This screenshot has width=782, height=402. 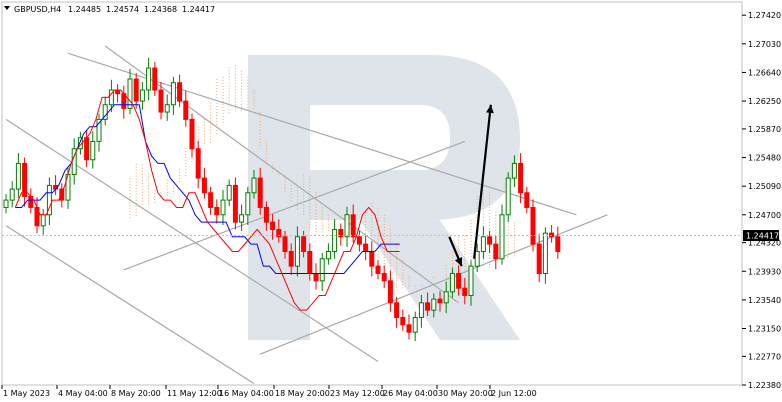 I want to click on low-value: 1.24368, so click(x=160, y=9).